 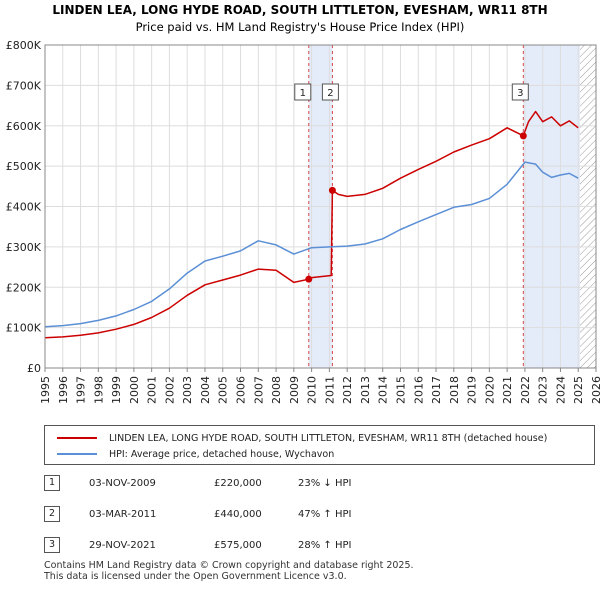 I want to click on y-tick-label-5: £500K, so click(x=24, y=166).